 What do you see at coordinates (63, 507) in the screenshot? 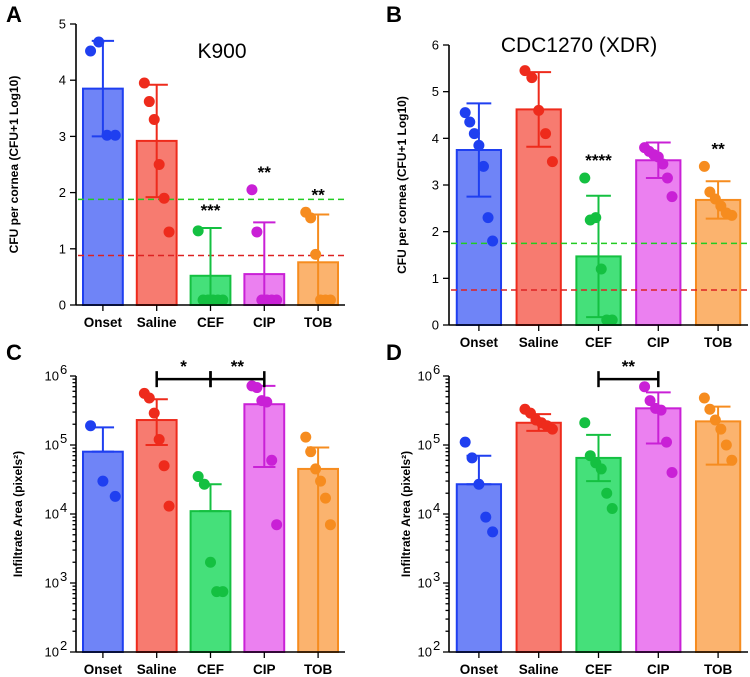
I see `y-tick-exponent: 4` at bounding box center [63, 507].